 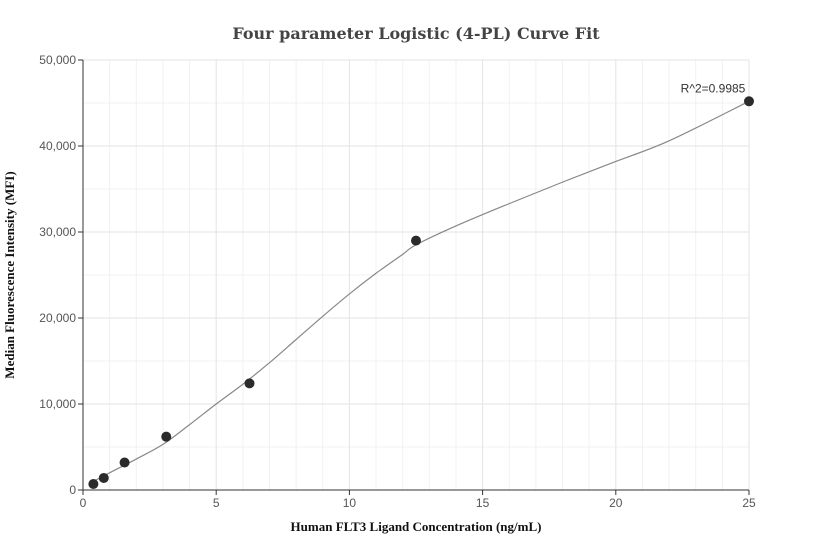 What do you see at coordinates (57, 318) in the screenshot?
I see `y-tick-label: 20,000` at bounding box center [57, 318].